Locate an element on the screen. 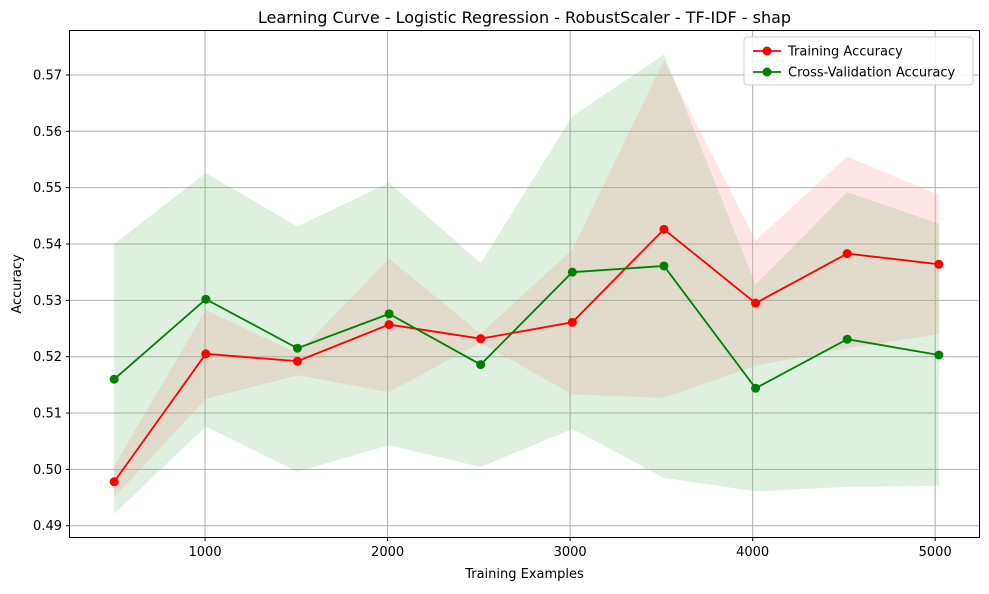 This screenshot has height=594, width=989. y-tick-label: 0.52 is located at coordinates (47, 357).